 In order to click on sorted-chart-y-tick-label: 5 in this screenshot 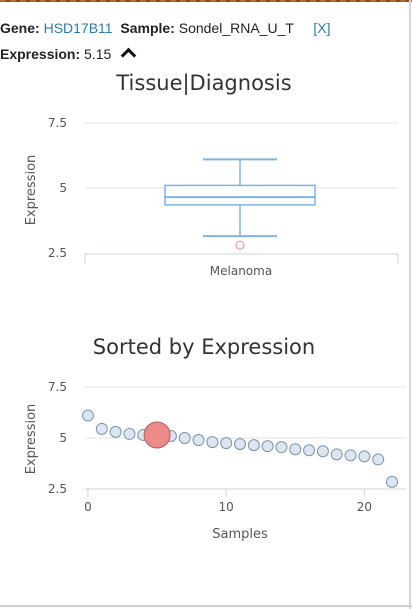, I will do `click(63, 438)`.